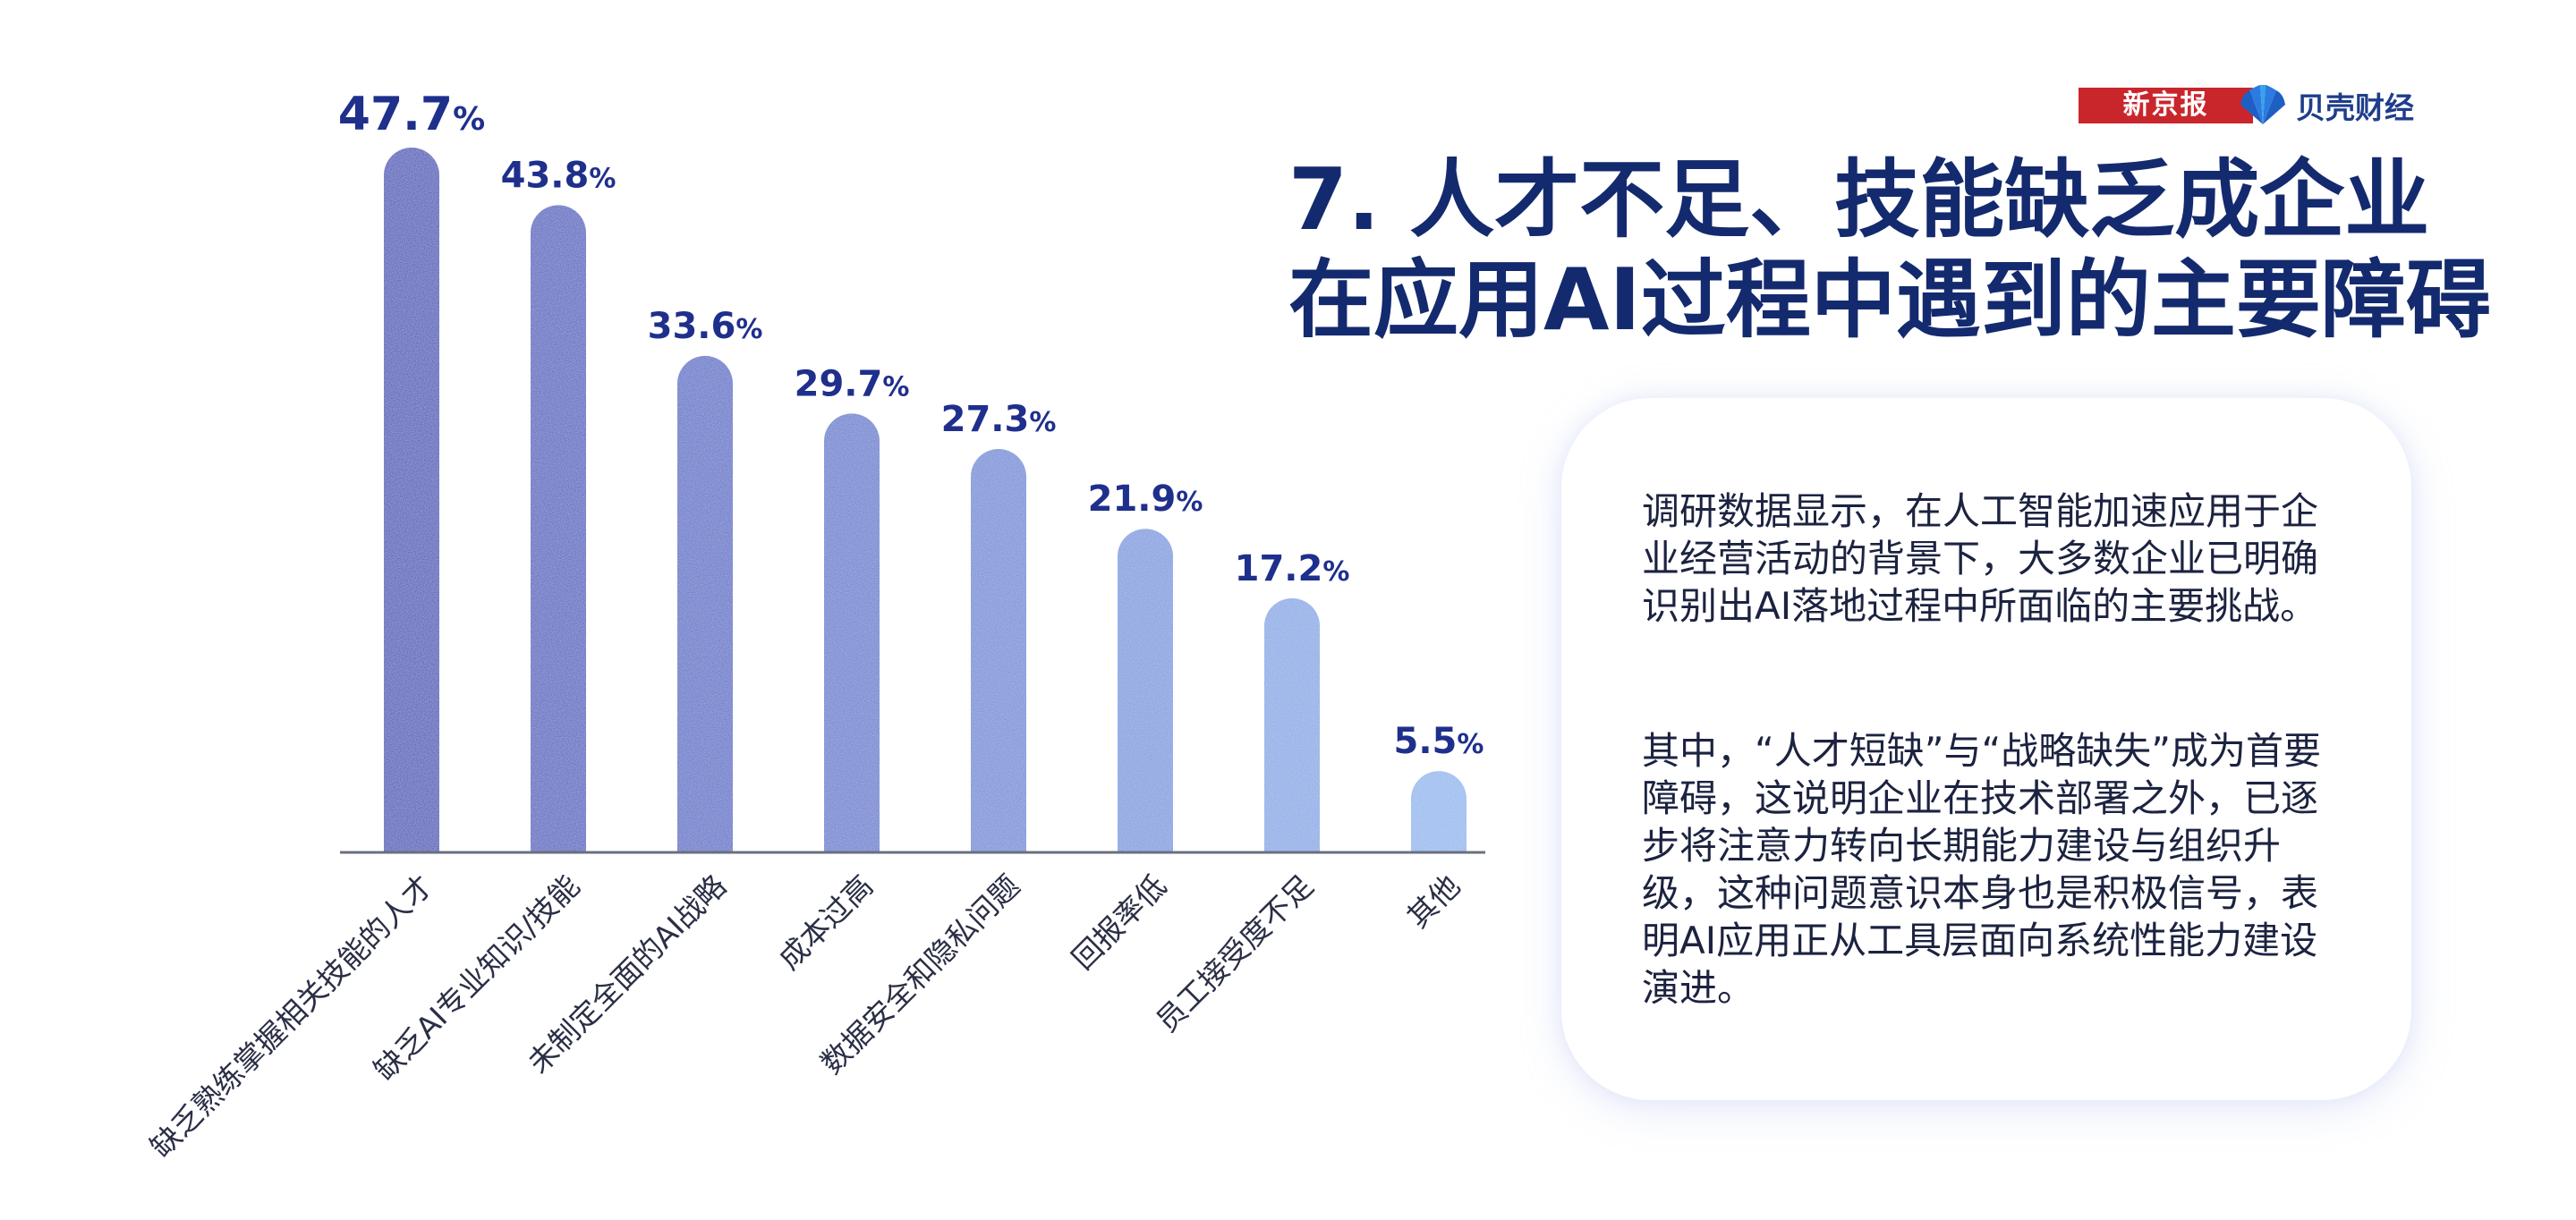 This screenshot has height=1220, width=2576. I want to click on page-title-line1: 7. 人才不足、技能缺乏成企业, so click(1859, 200).